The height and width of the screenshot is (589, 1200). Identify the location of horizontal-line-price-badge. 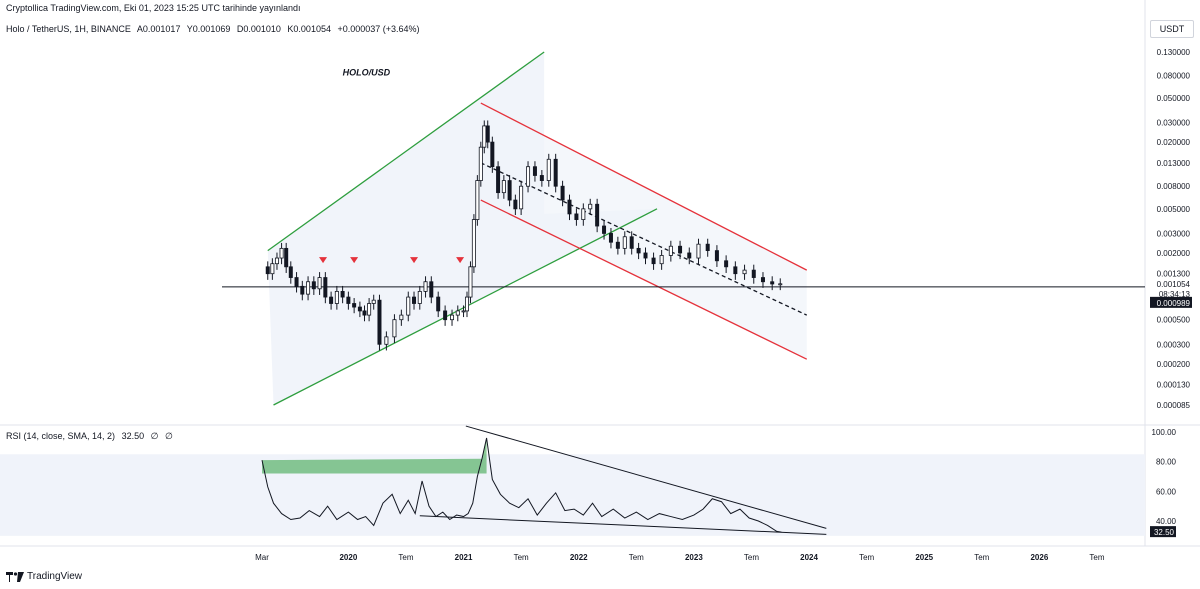
(1171, 302).